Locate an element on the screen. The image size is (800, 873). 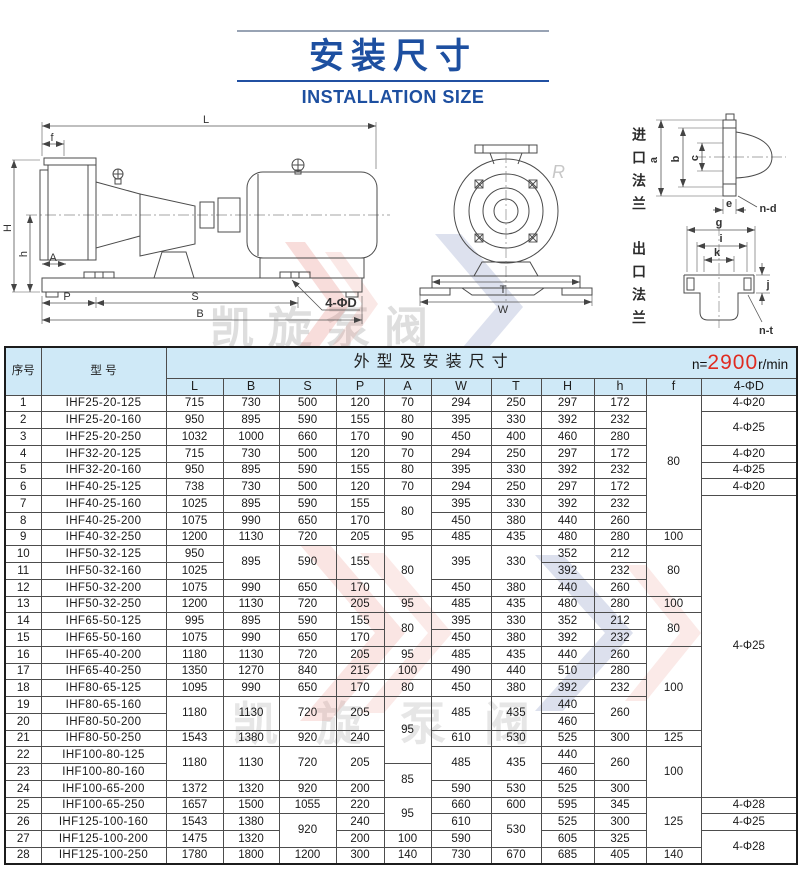
row-number-cell: 6 is located at coordinates (23, 487).